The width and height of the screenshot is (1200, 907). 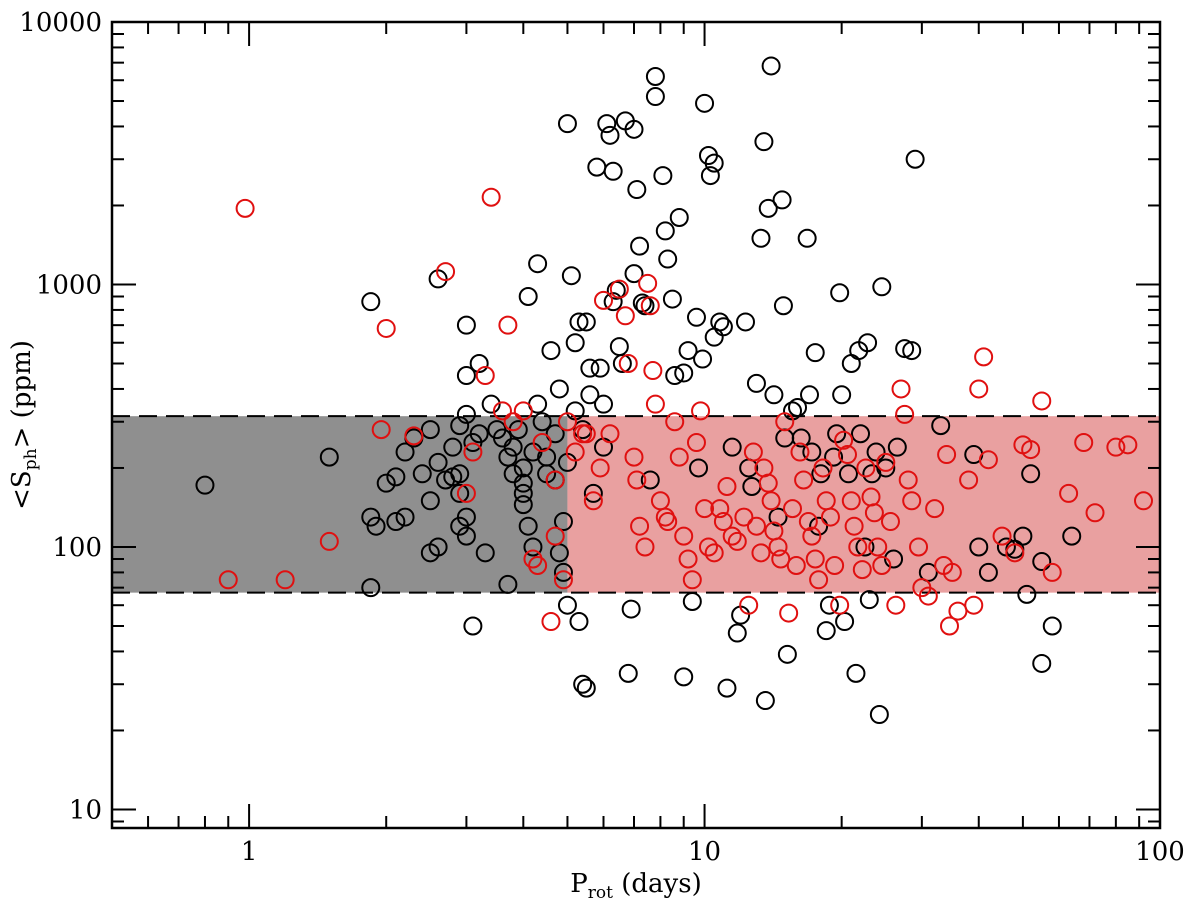 What do you see at coordinates (31, 459) in the screenshot?
I see `y-axis-title-sub: ph` at bounding box center [31, 459].